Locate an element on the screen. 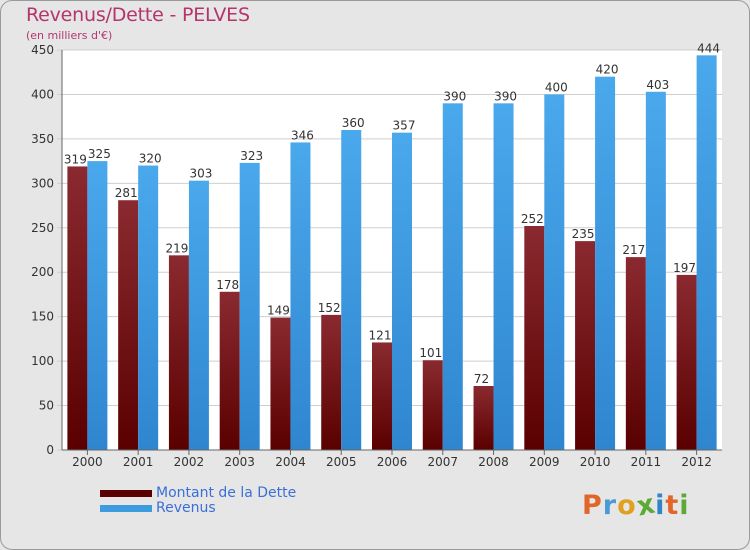  data-label: 217 is located at coordinates (633, 250).